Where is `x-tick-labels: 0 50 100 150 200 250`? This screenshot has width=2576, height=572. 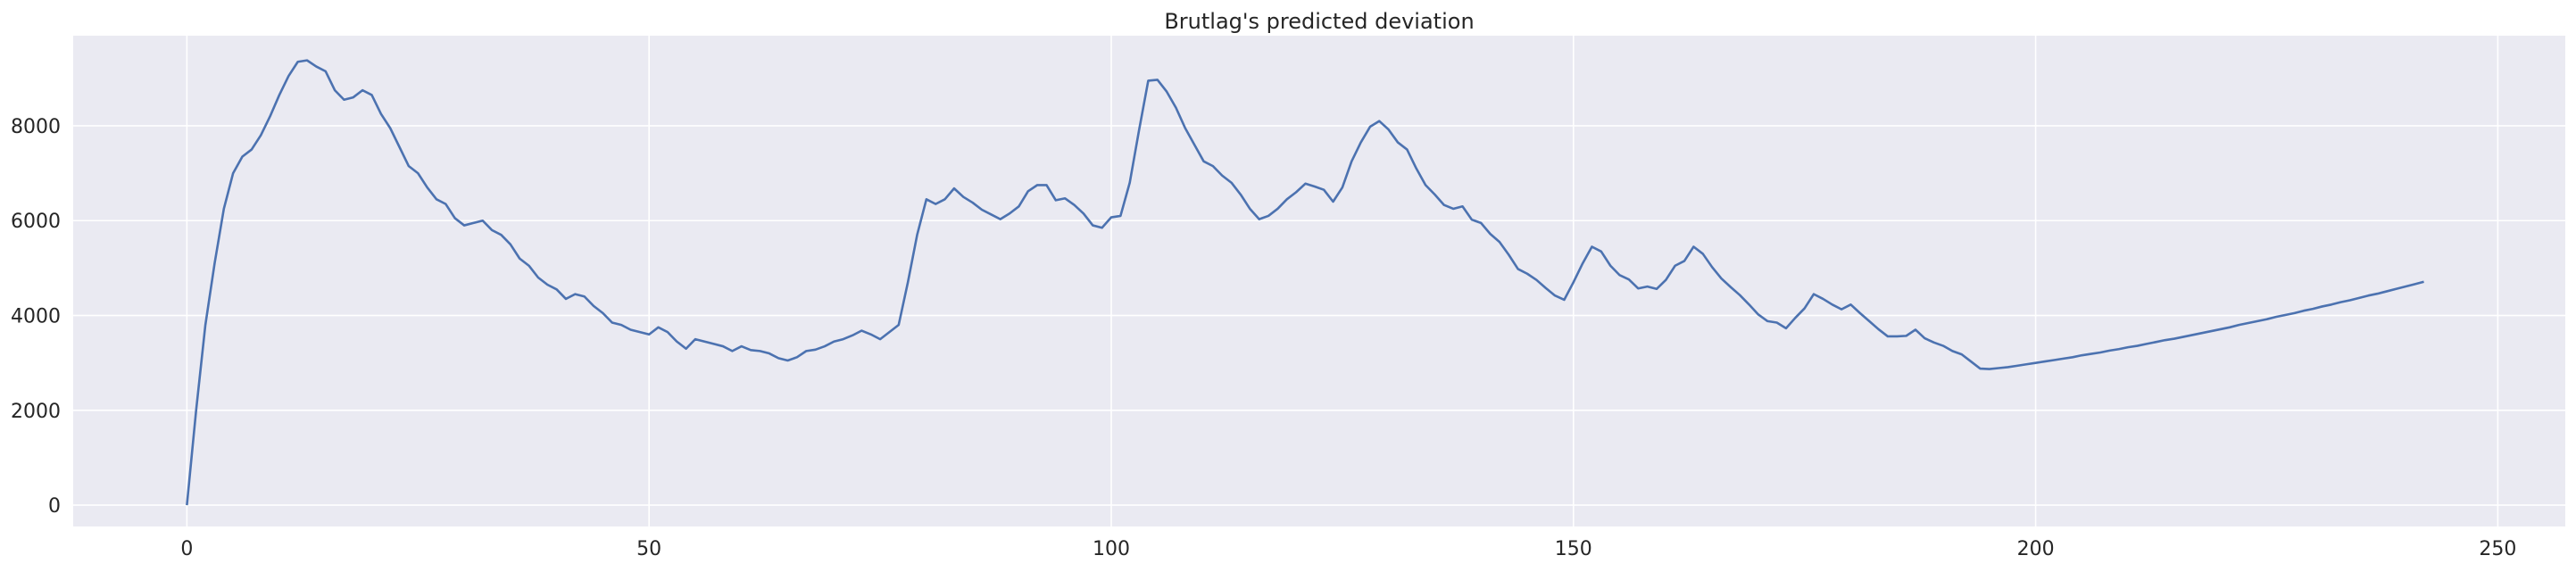 x-tick-labels: 0 50 100 150 200 250 is located at coordinates (1348, 549).